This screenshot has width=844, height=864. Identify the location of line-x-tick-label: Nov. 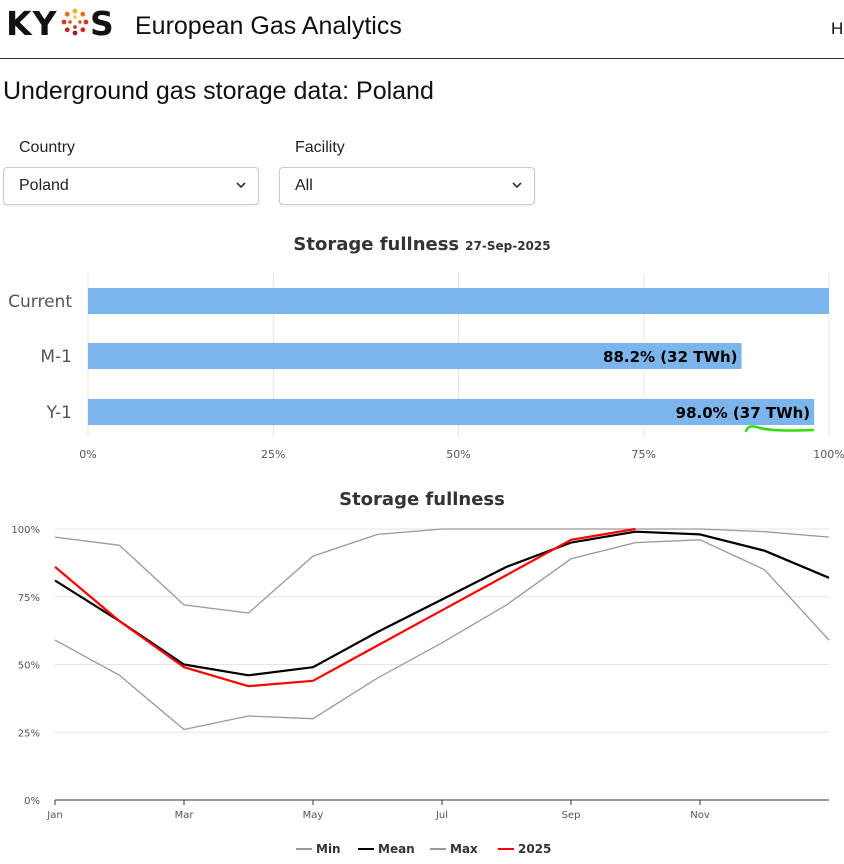
(700, 815).